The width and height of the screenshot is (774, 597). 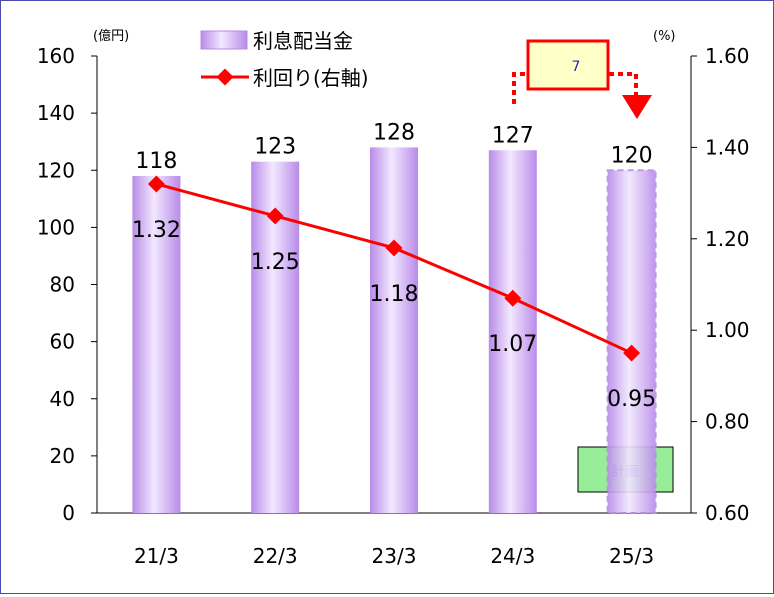 I want to click on right-tick-label: 0.80, so click(x=727, y=422).